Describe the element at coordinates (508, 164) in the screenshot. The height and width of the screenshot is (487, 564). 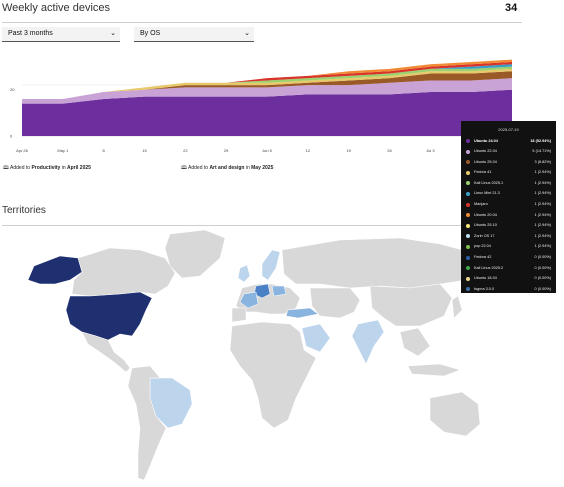
I see `tooltip-row: Ubuntu 25.04 3 (8.82%)` at that location.